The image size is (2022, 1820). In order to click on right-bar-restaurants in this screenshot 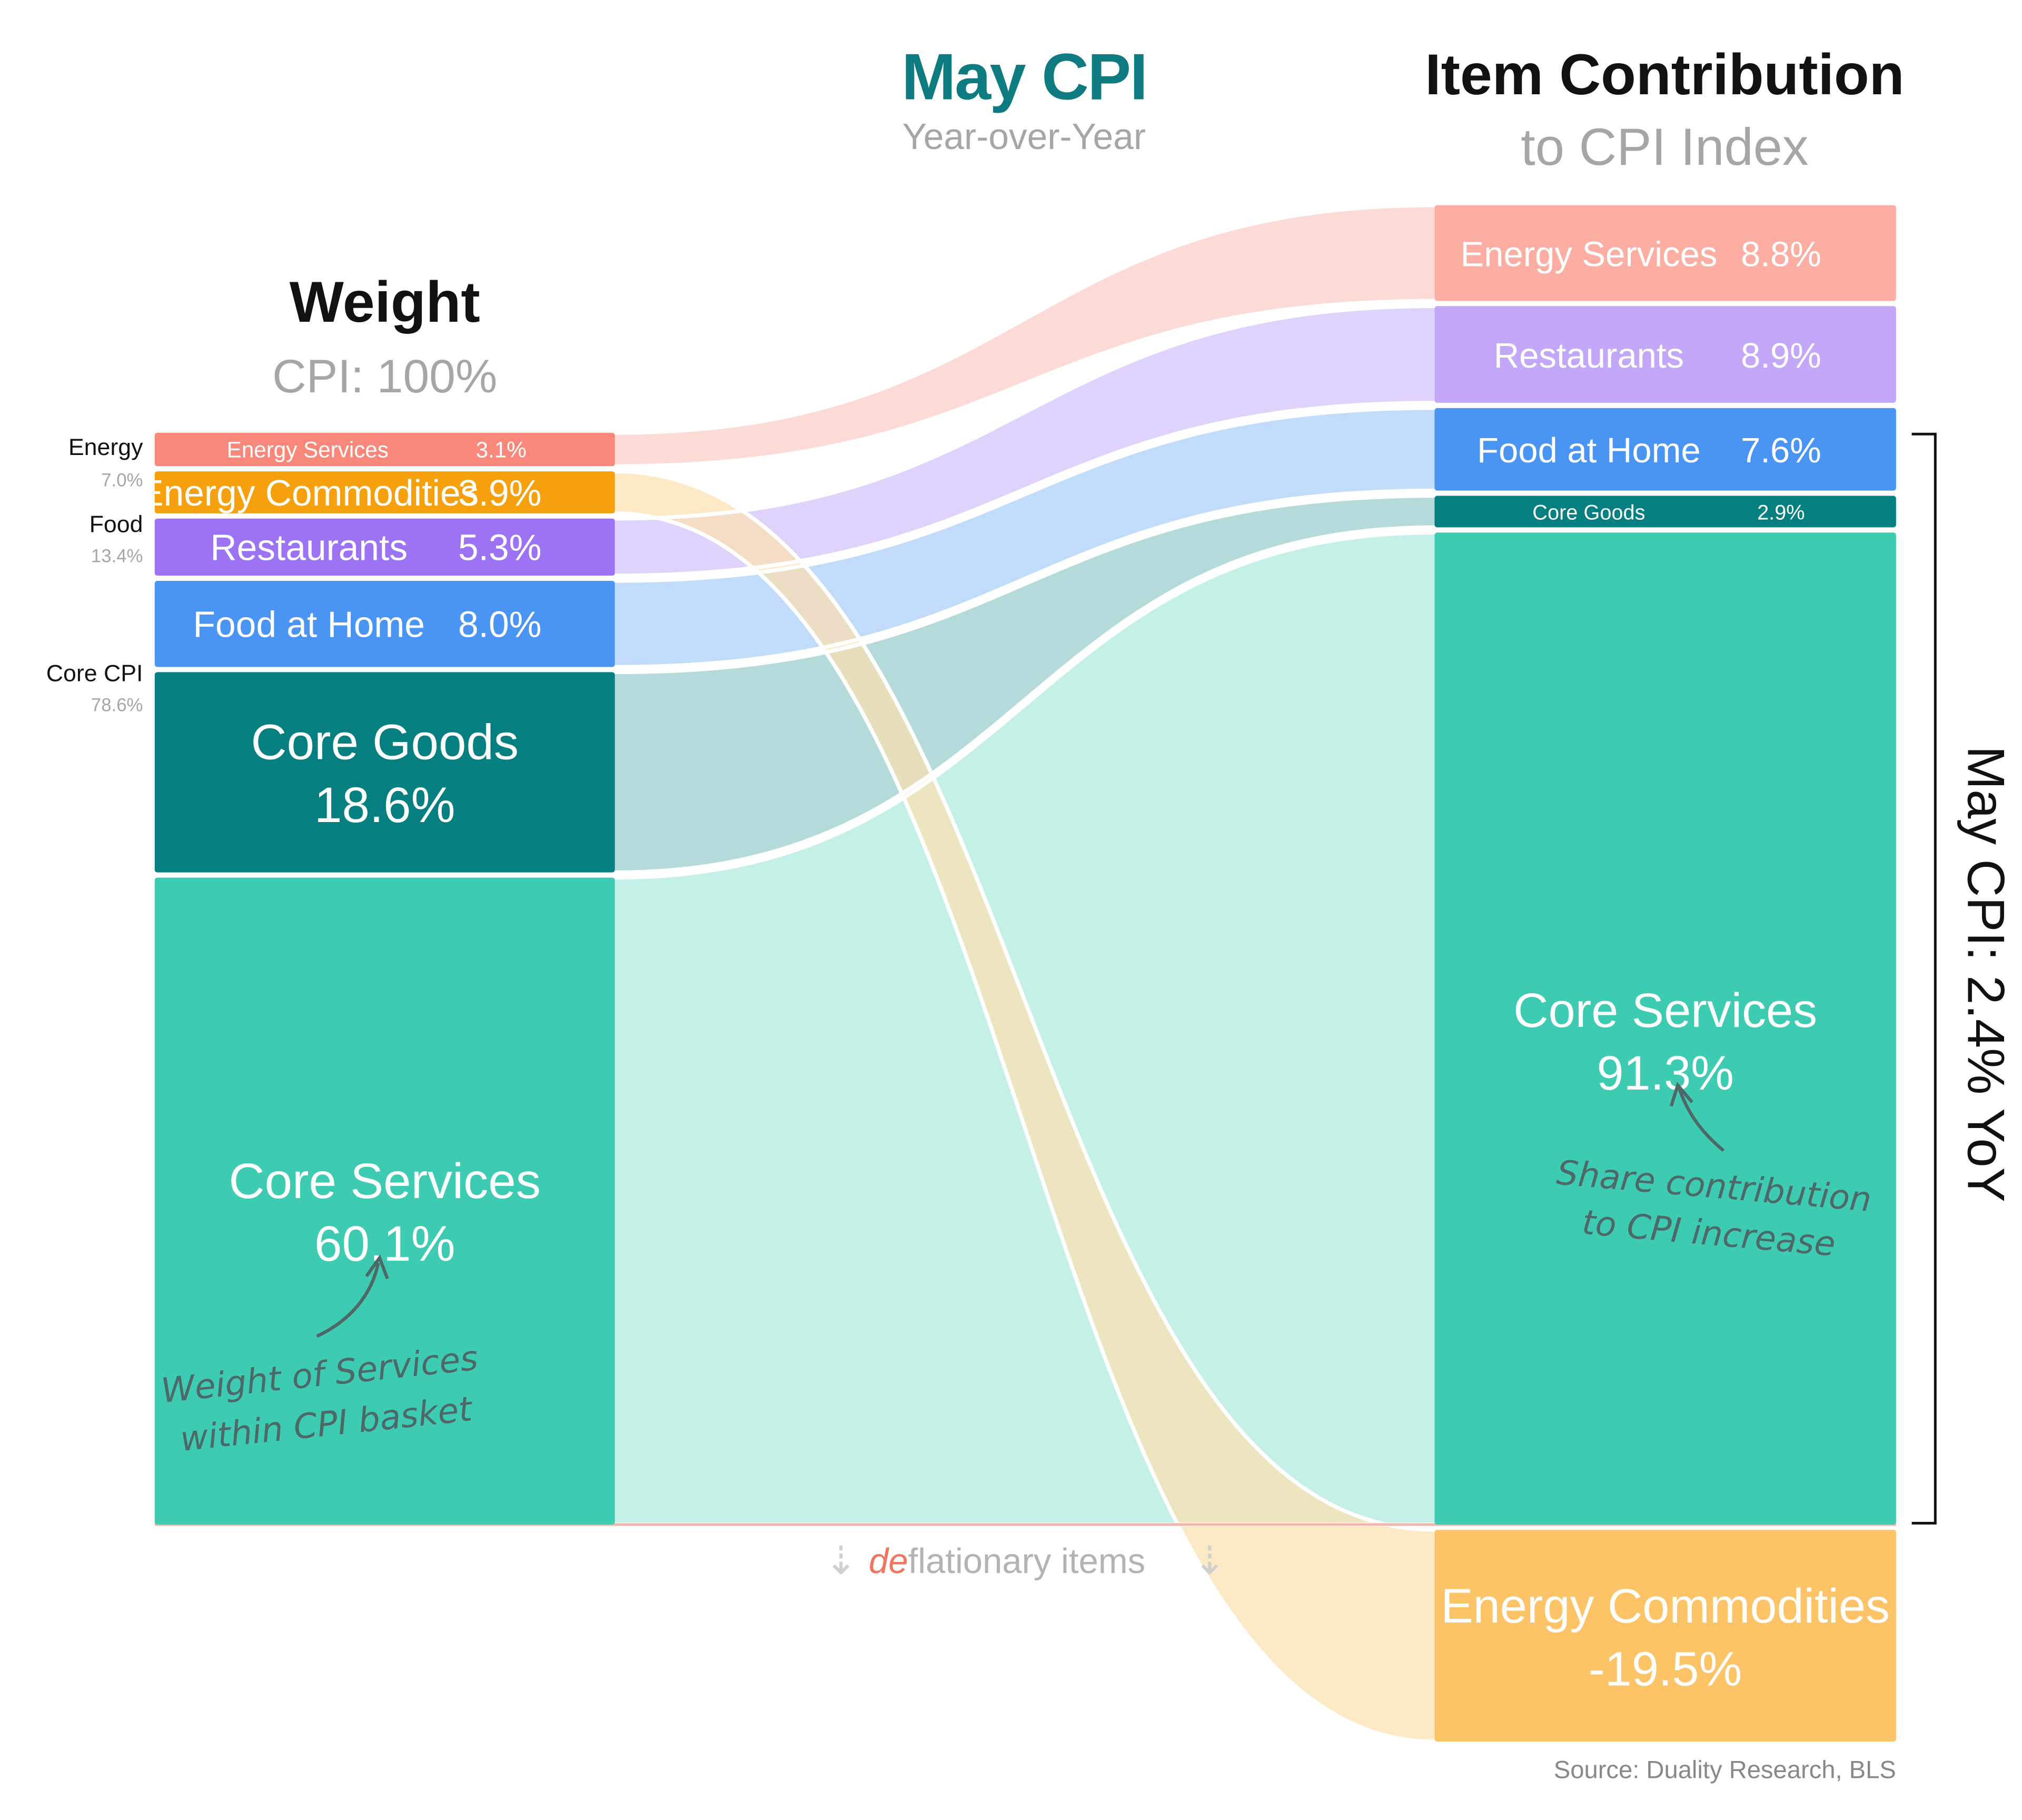, I will do `click(1665, 354)`.